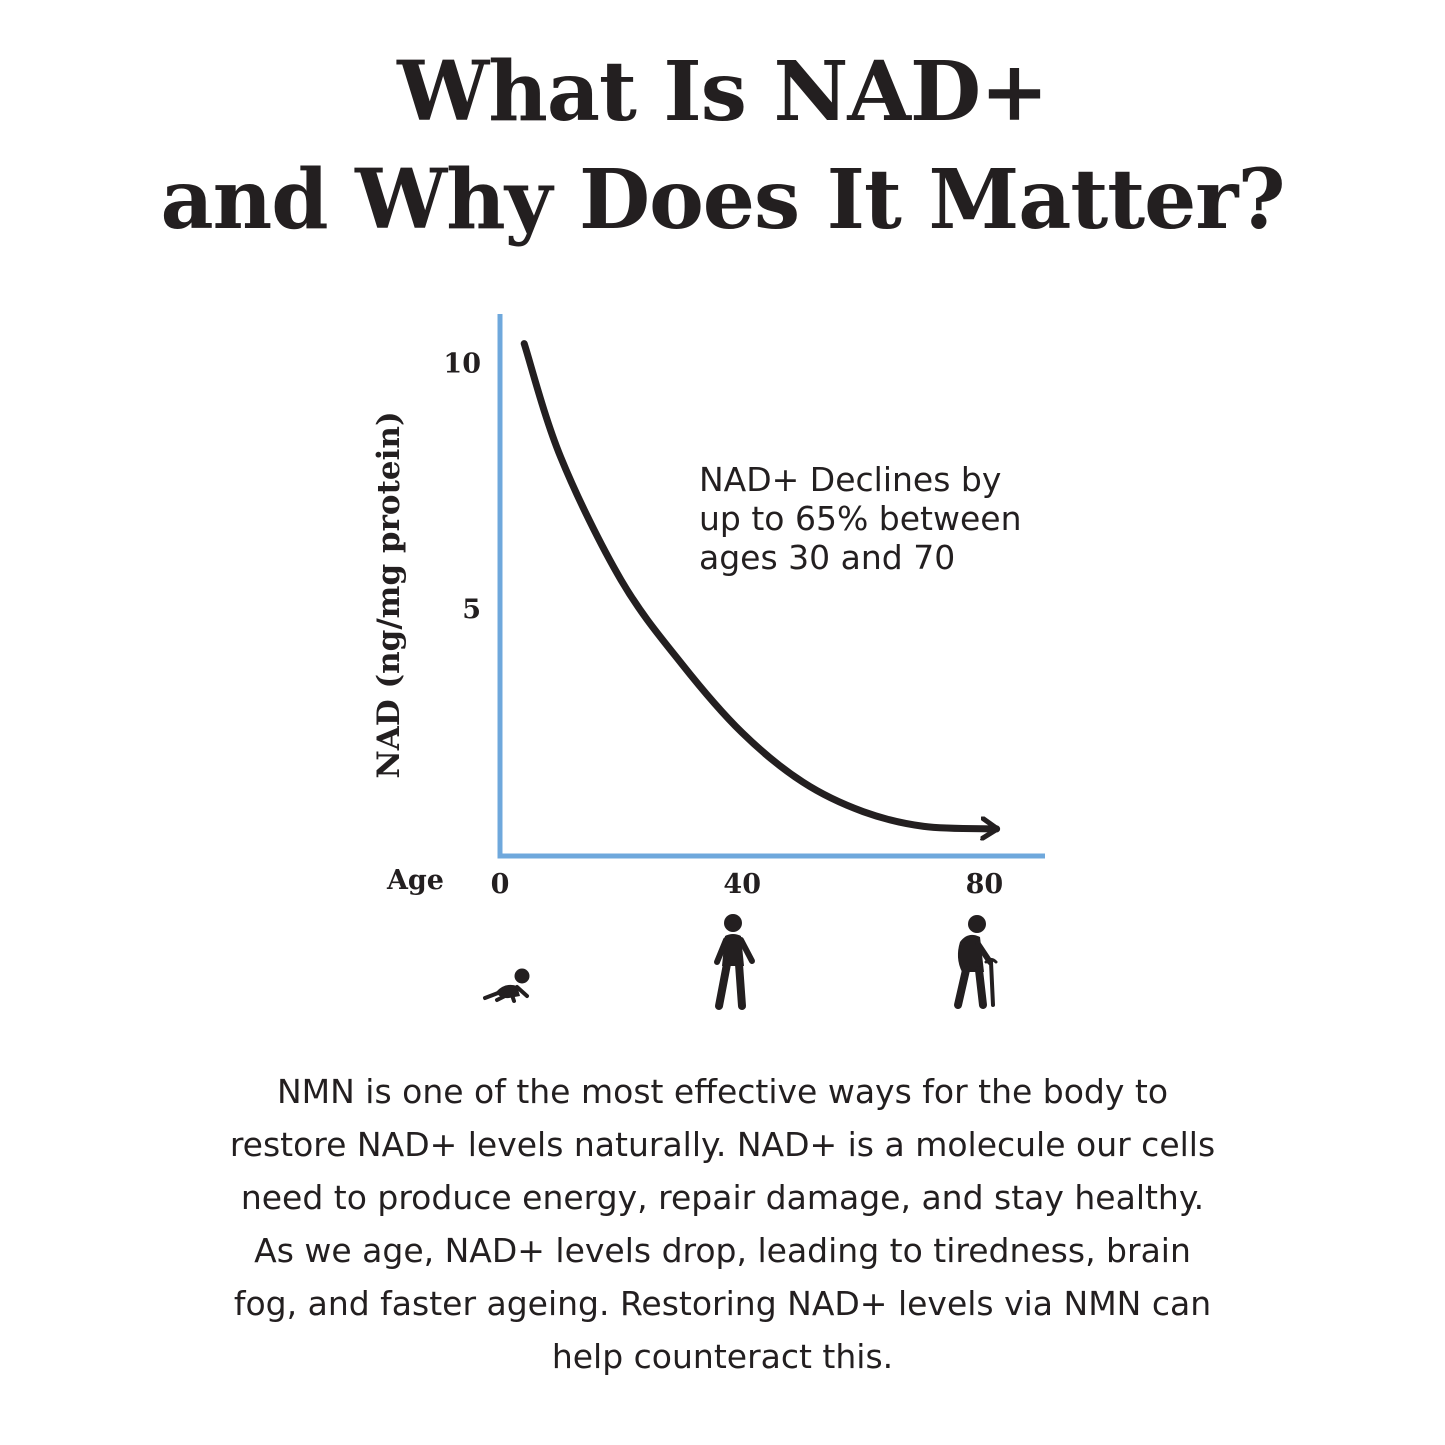  Describe the element at coordinates (760, 584) in the screenshot. I see `nad-decline-curve` at that location.